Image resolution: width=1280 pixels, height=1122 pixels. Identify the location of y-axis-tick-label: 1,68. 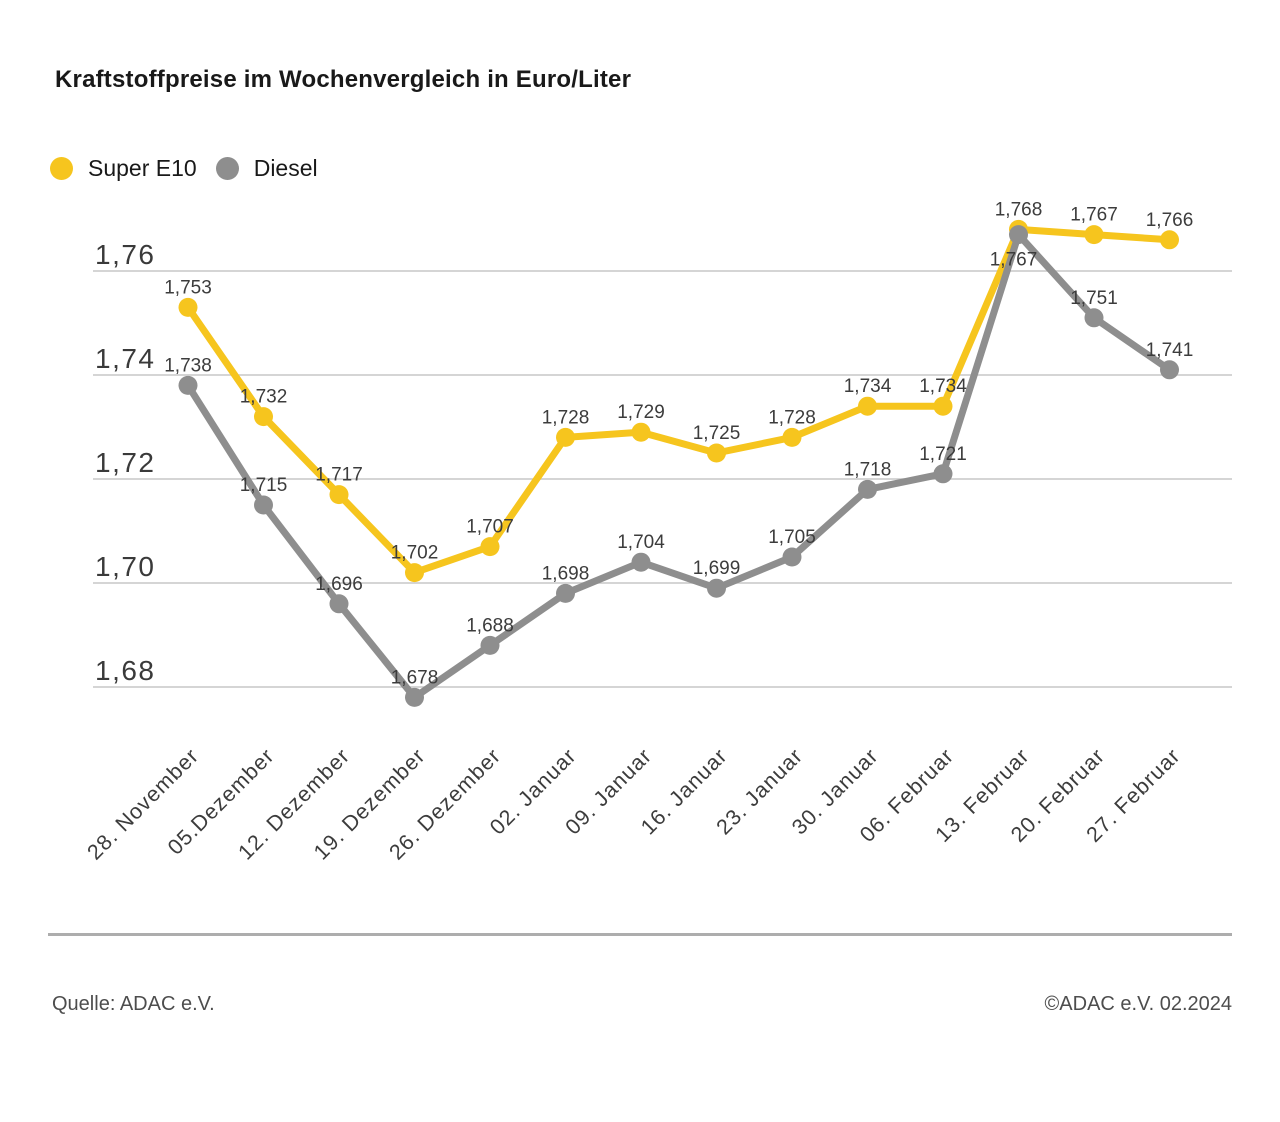
(125, 670).